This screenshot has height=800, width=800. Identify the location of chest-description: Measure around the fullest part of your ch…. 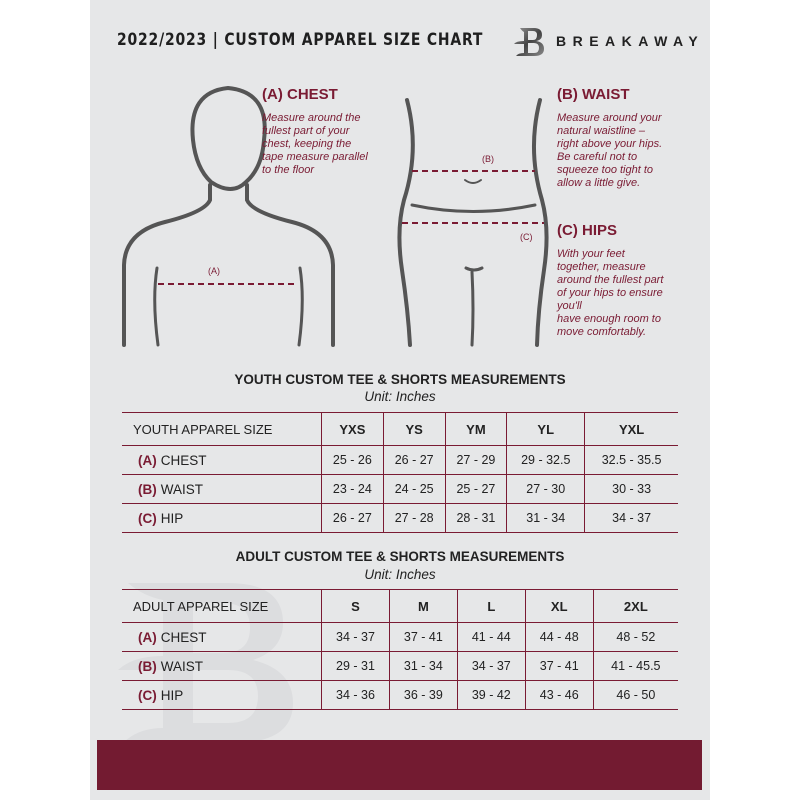
(315, 144).